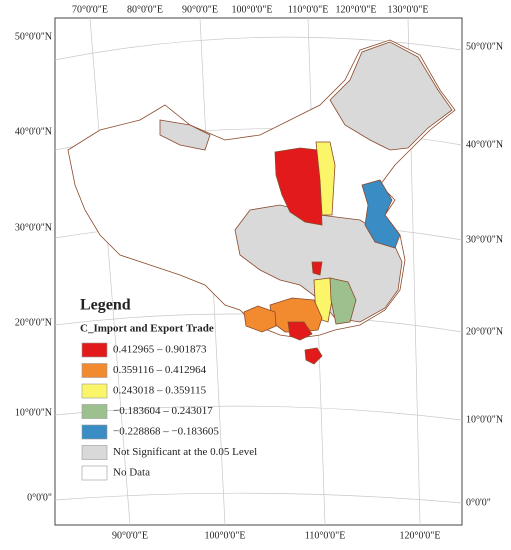 The width and height of the screenshot is (511, 550). What do you see at coordinates (166, 432) in the screenshot?
I see `legend-label: −0.228868 – −0.183605` at bounding box center [166, 432].